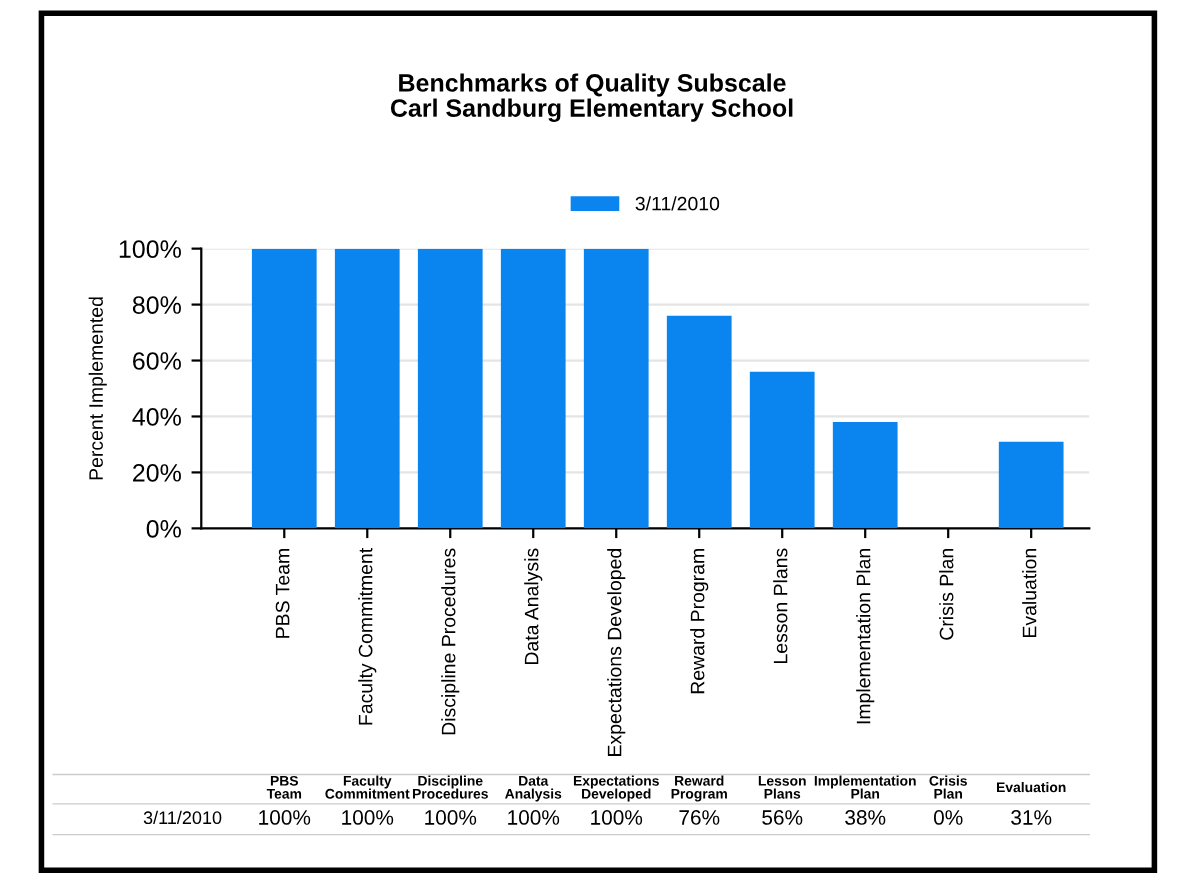 The height and width of the screenshot is (888, 1184). What do you see at coordinates (163, 528) in the screenshot?
I see `y-tick-label: 0%` at bounding box center [163, 528].